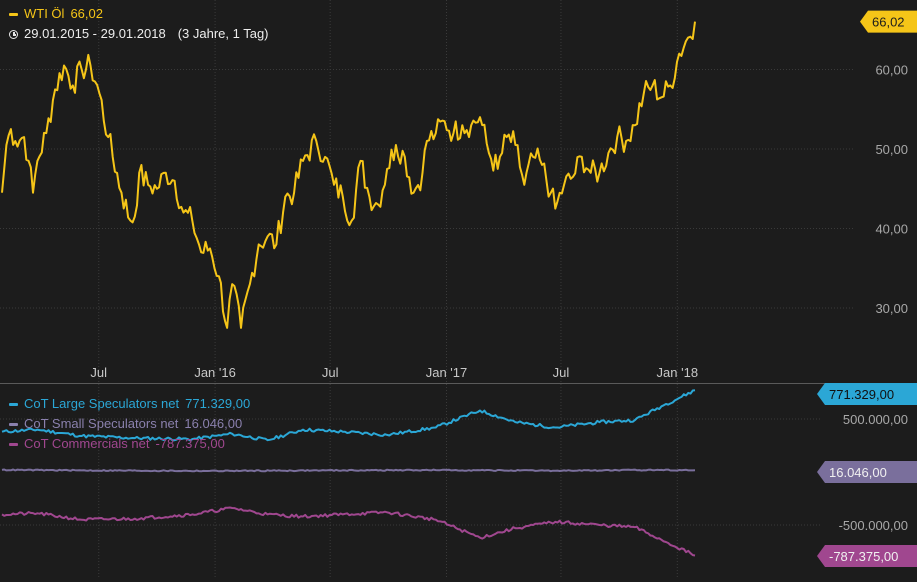 The height and width of the screenshot is (582, 917). I want to click on period-info: 29.01.2015 - 29.01.2018 (3 Jahre, 1 Tag), so click(139, 34).